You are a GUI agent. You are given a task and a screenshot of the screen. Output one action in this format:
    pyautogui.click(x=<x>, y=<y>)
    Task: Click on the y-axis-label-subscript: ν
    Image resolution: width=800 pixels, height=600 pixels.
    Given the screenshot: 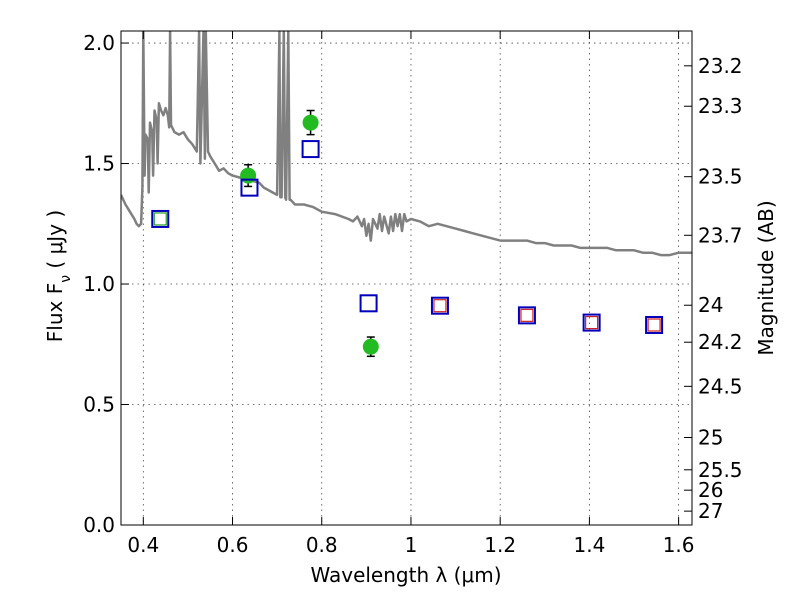 What is the action you would take?
    pyautogui.click(x=66, y=279)
    